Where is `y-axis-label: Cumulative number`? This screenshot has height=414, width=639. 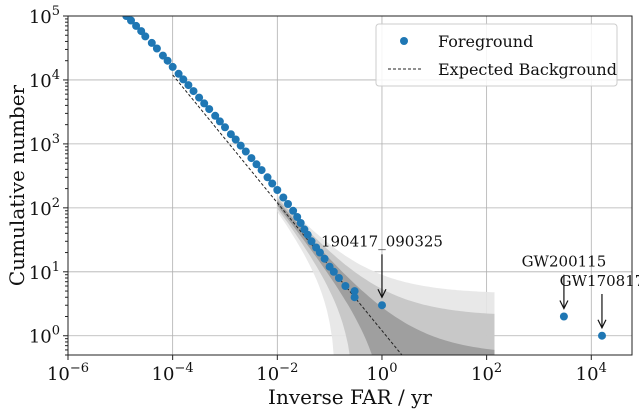 y-axis-label: Cumulative number is located at coordinates (17, 185).